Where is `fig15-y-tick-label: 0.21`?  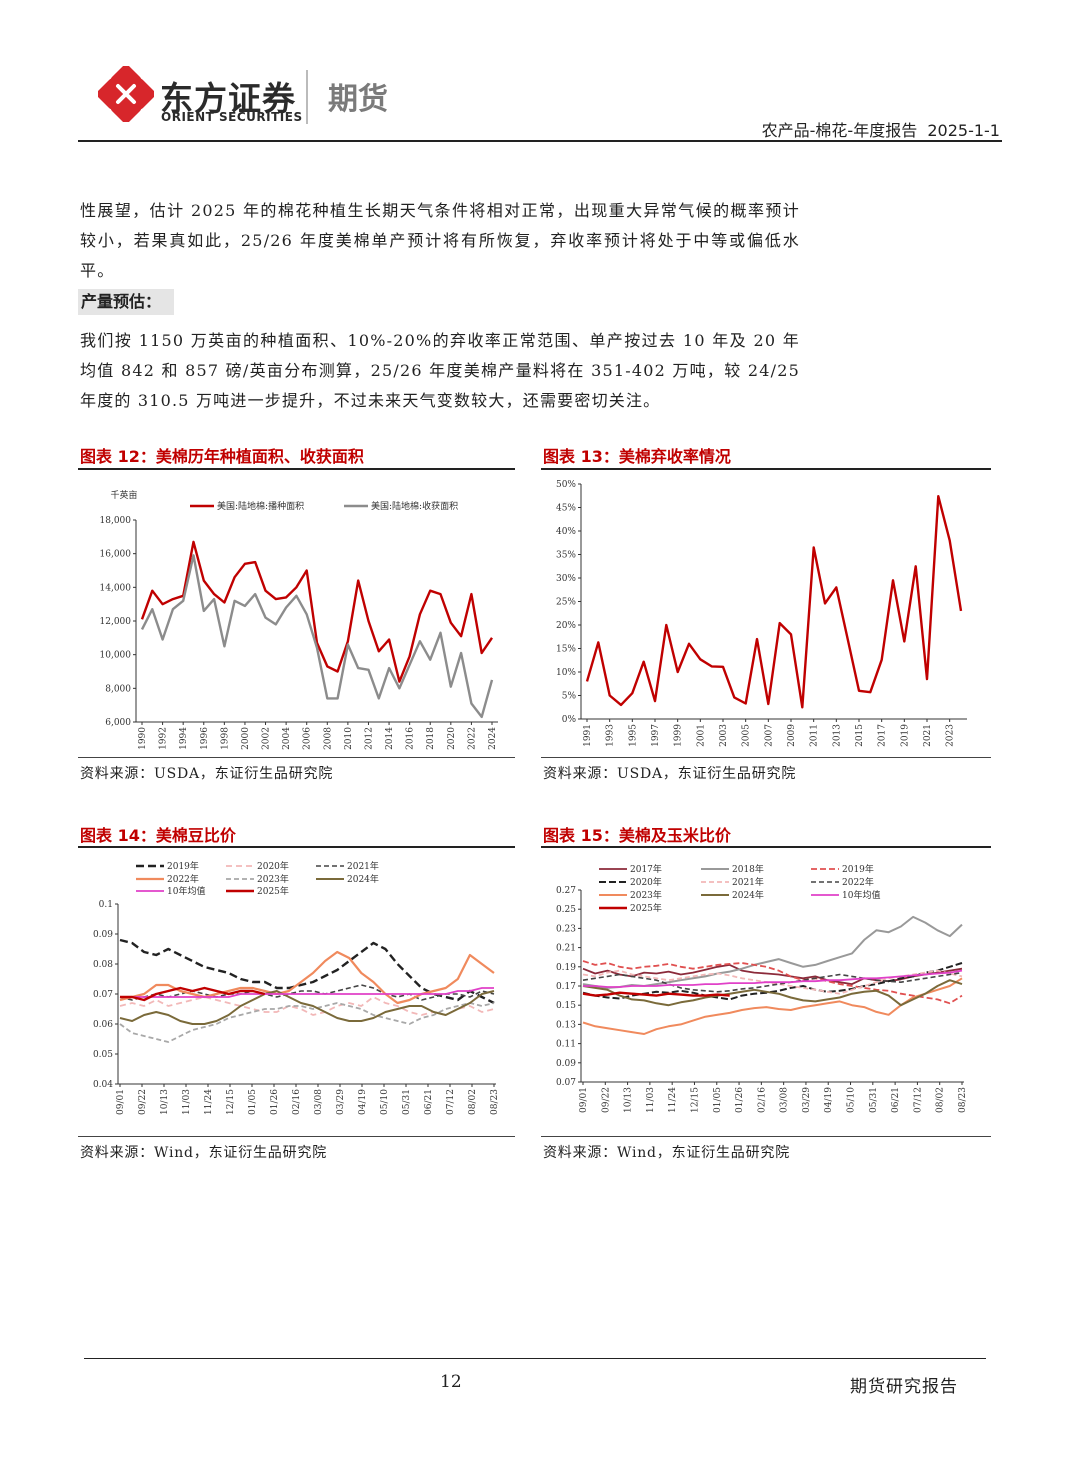 fig15-y-tick-label: 0.21 is located at coordinates (566, 949).